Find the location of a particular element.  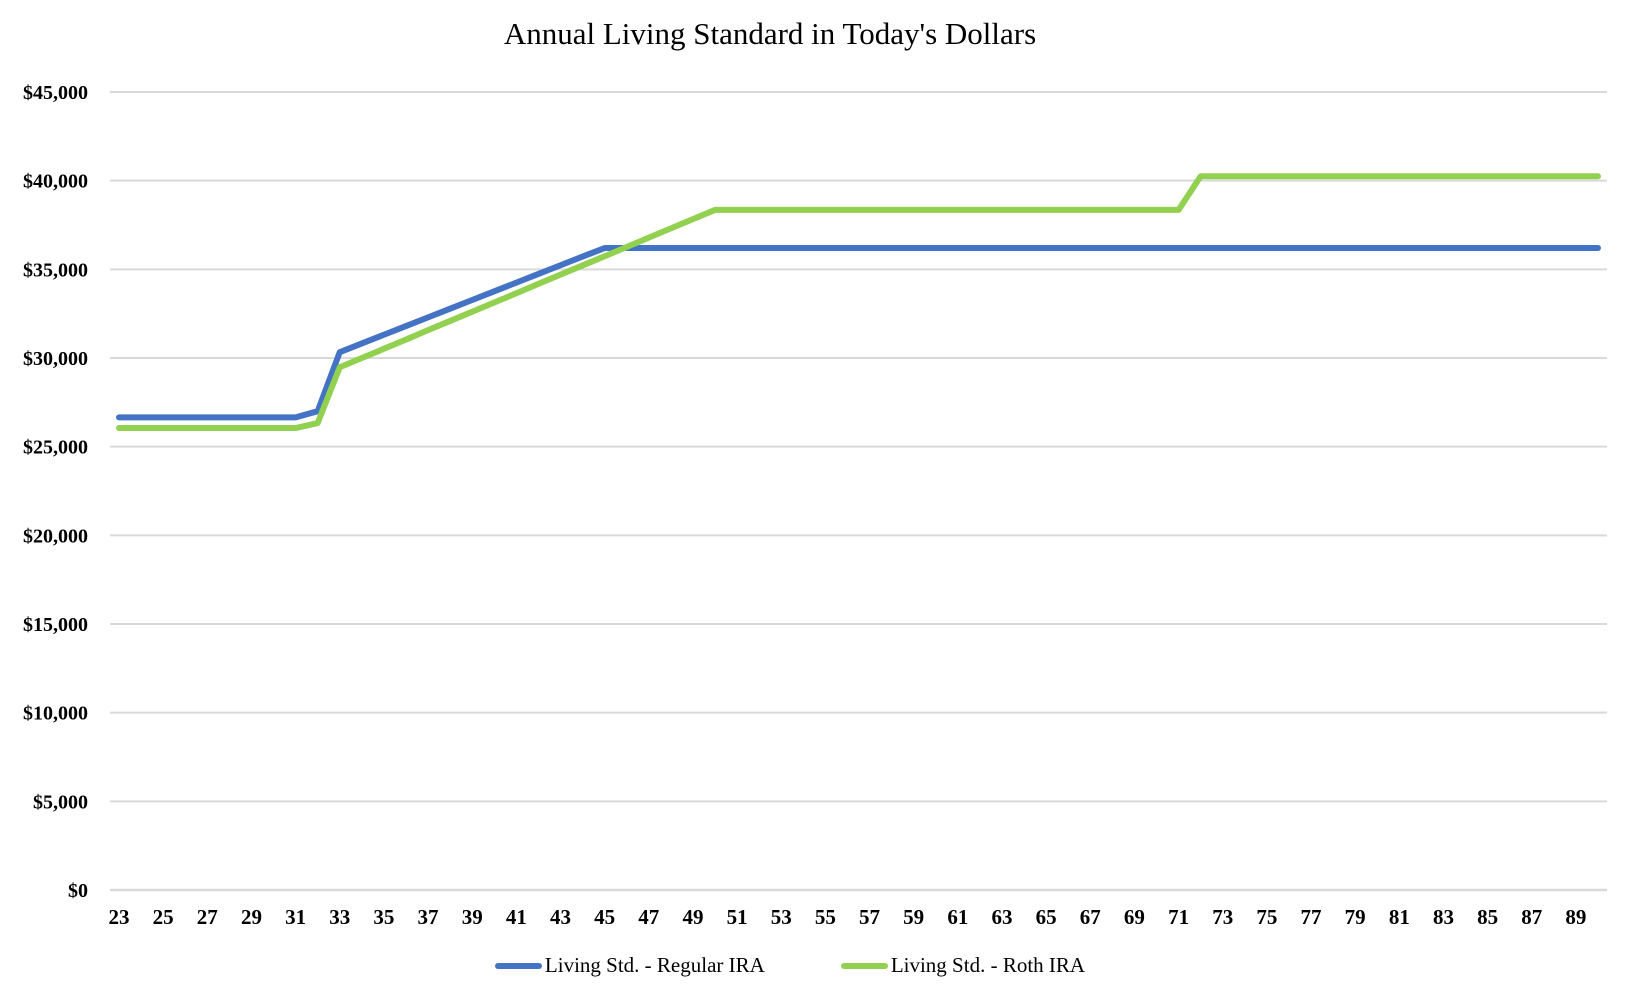

x-tick-label: 79 is located at coordinates (1355, 917).